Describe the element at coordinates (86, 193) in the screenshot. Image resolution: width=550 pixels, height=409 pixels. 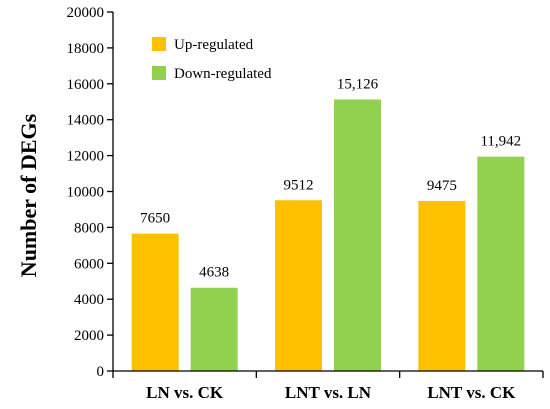
I see `y-tick-label: 10000` at that location.